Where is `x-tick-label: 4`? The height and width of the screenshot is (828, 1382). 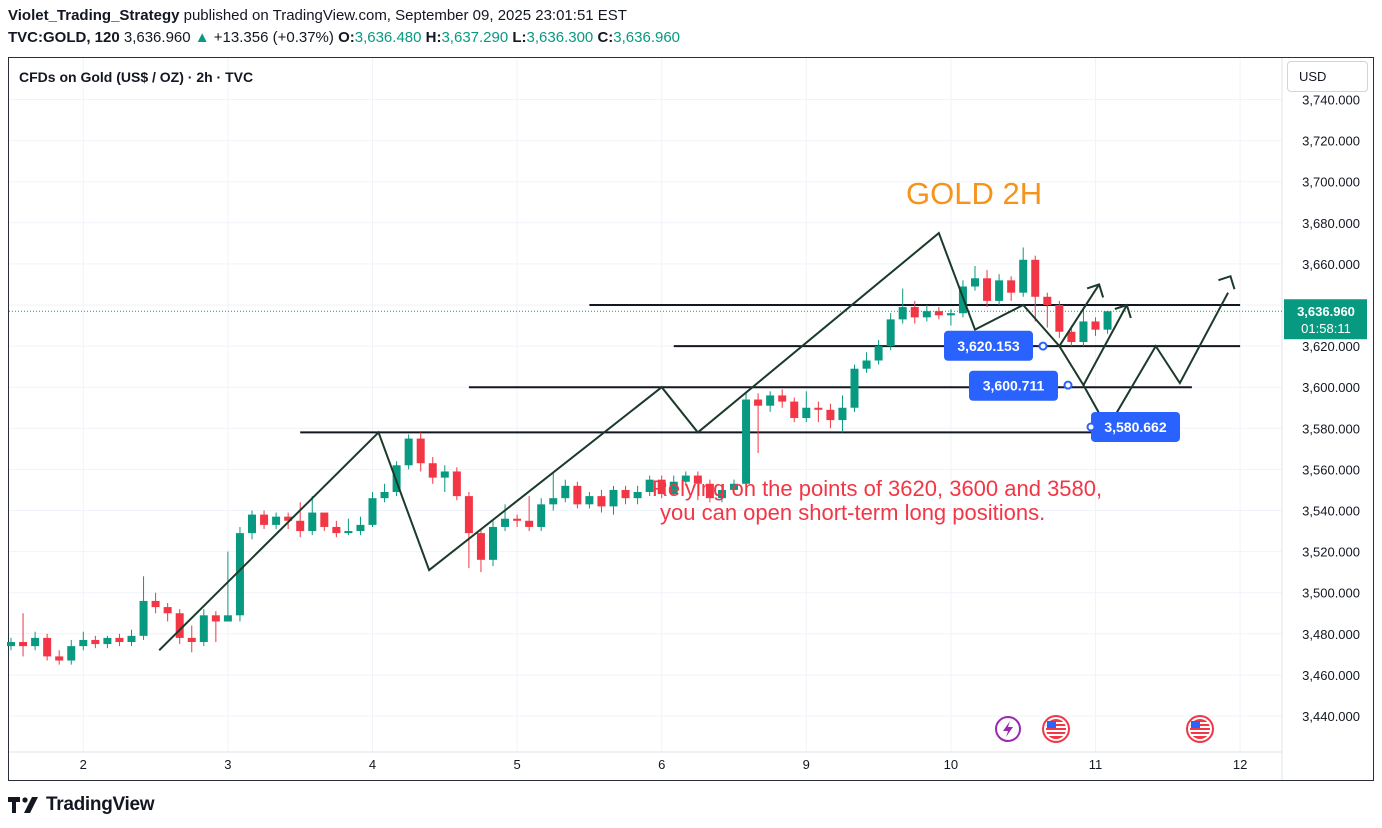 x-tick-label: 4 is located at coordinates (372, 764).